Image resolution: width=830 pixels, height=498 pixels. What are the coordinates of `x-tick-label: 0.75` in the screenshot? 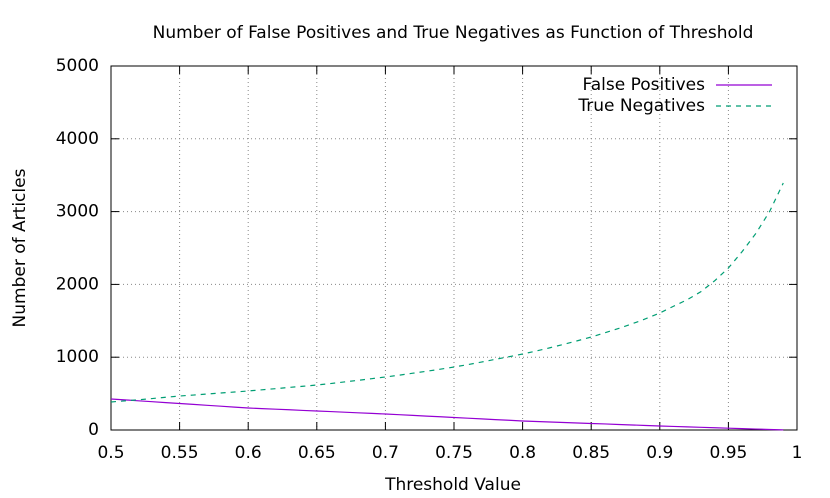 It's located at (454, 453).